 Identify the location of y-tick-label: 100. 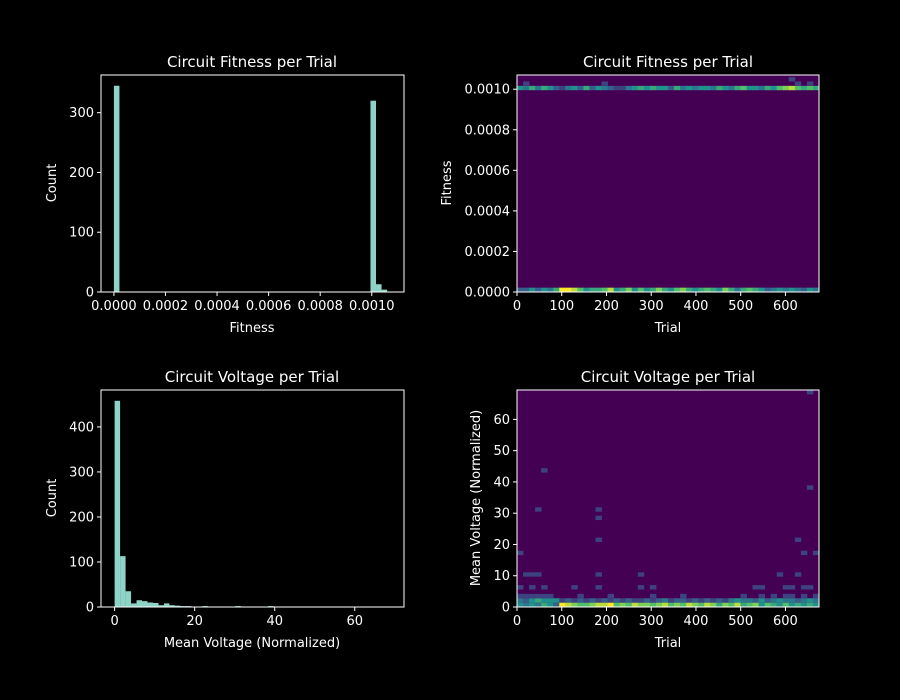
(81, 233).